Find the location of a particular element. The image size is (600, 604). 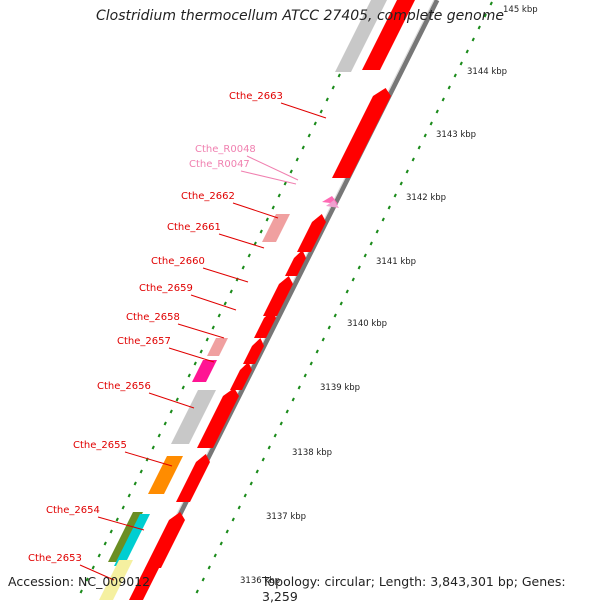

kbp-label: 3136 kbp is located at coordinates (260, 581).